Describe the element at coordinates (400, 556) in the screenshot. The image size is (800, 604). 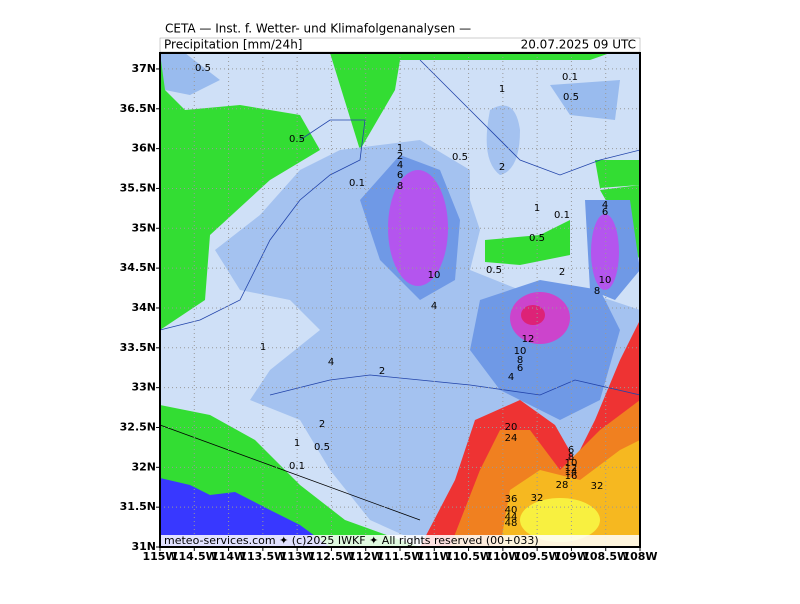
I see `x-tick-label: 111.5W` at that location.